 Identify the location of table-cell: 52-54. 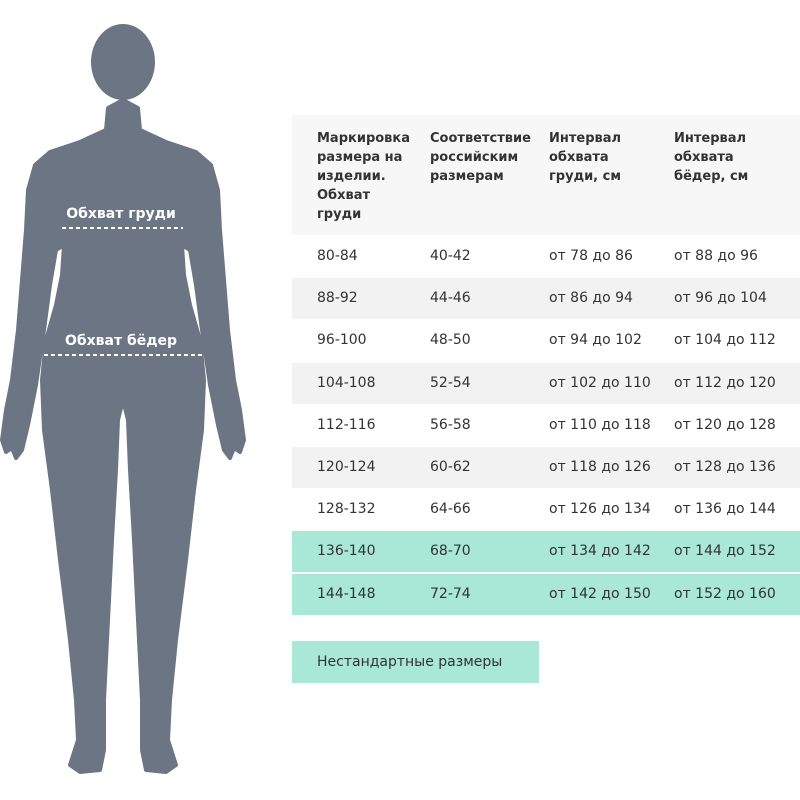
(450, 382).